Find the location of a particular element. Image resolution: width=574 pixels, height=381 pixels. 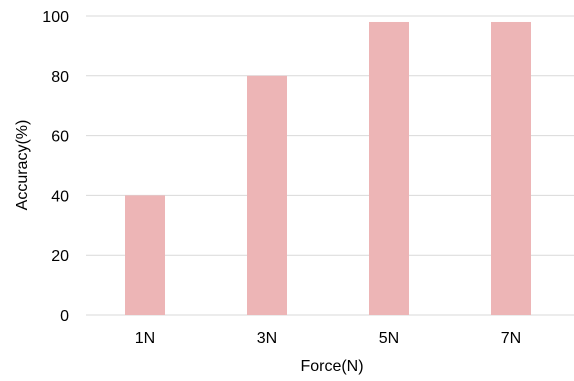

bar-7n is located at coordinates (511, 168).